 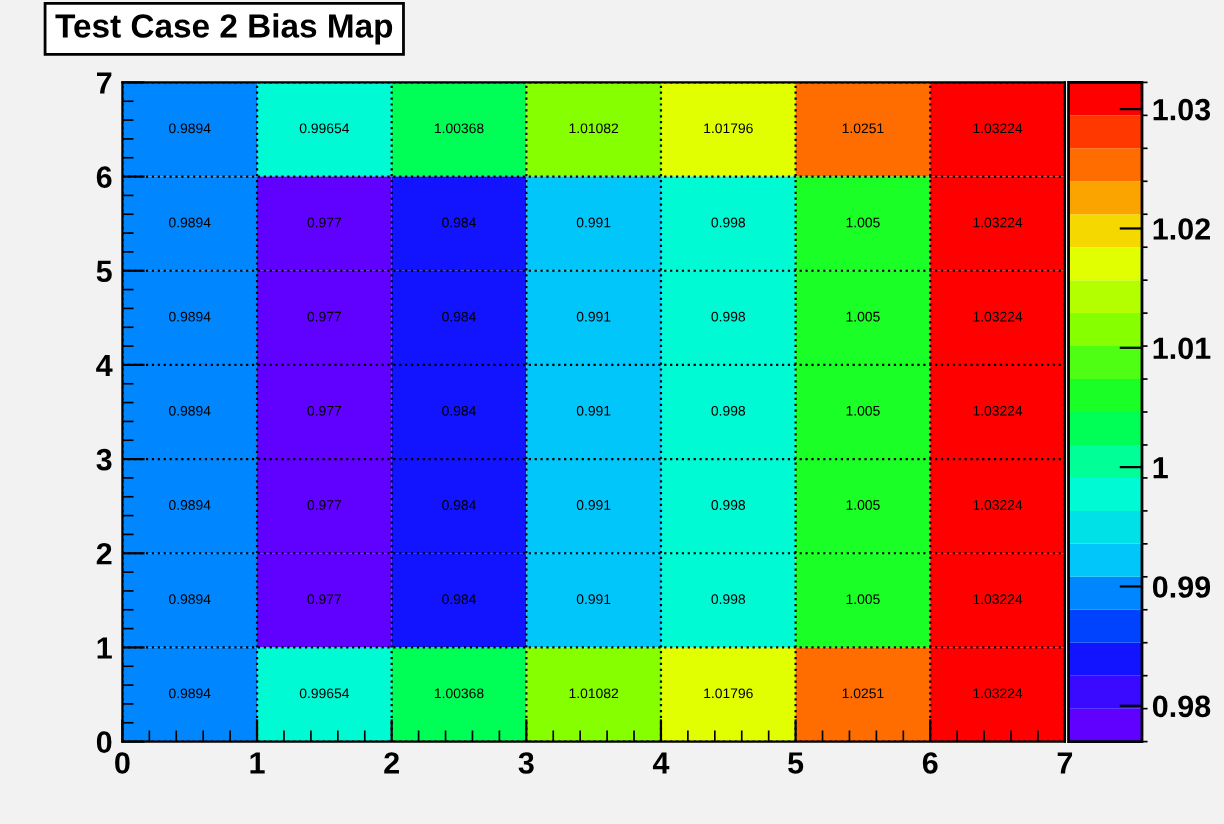 I want to click on x-tick-label: 4, so click(x=661, y=763).